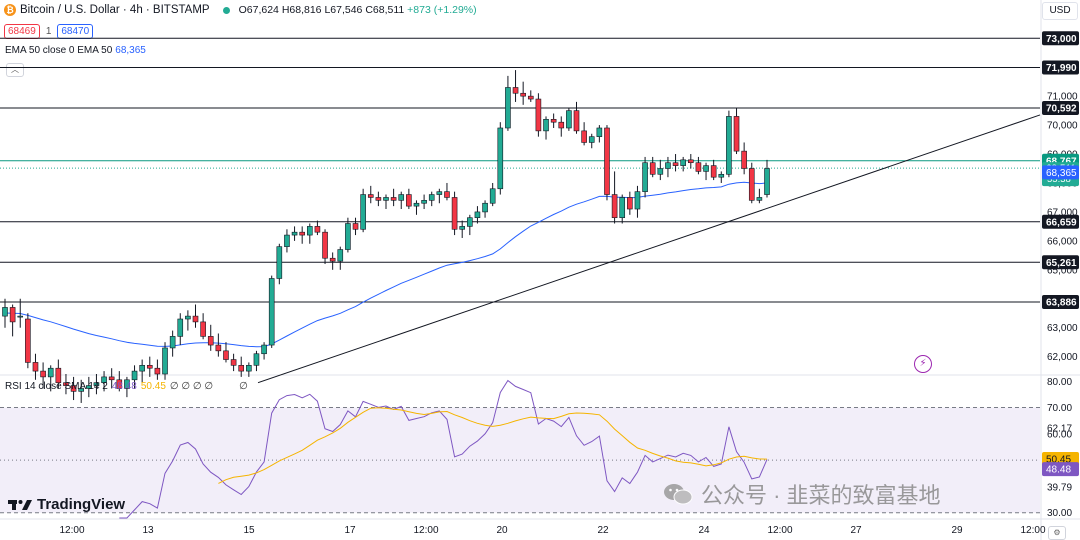 The width and height of the screenshot is (1080, 540). I want to click on symbol-title: Bitcoin / U.S. Dollar · 4h · BITSTAMP, so click(115, 10).